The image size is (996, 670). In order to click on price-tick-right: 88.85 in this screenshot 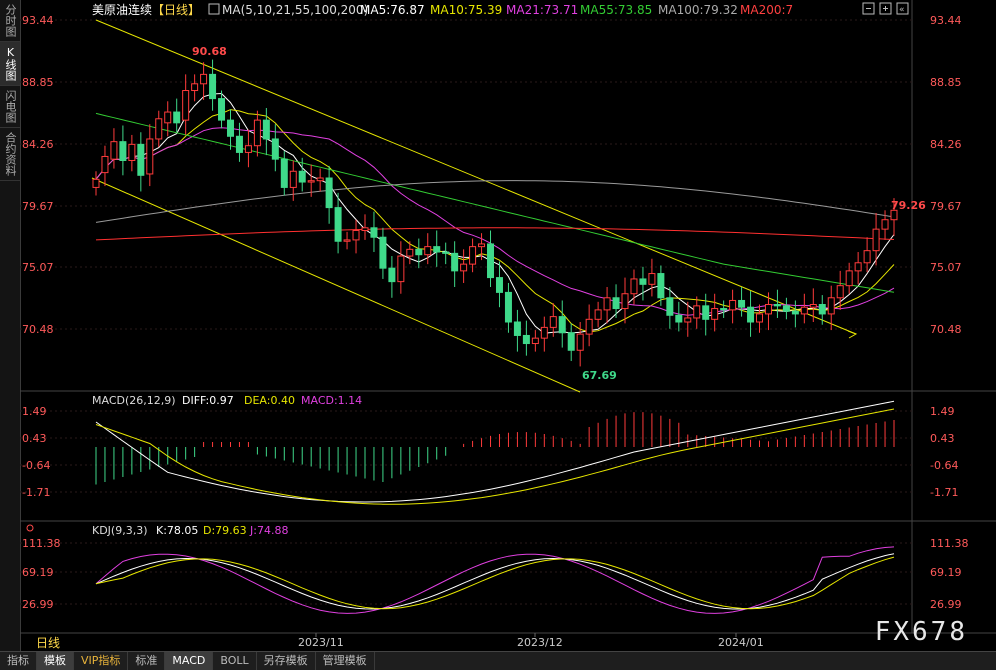, I will do `click(946, 82)`.